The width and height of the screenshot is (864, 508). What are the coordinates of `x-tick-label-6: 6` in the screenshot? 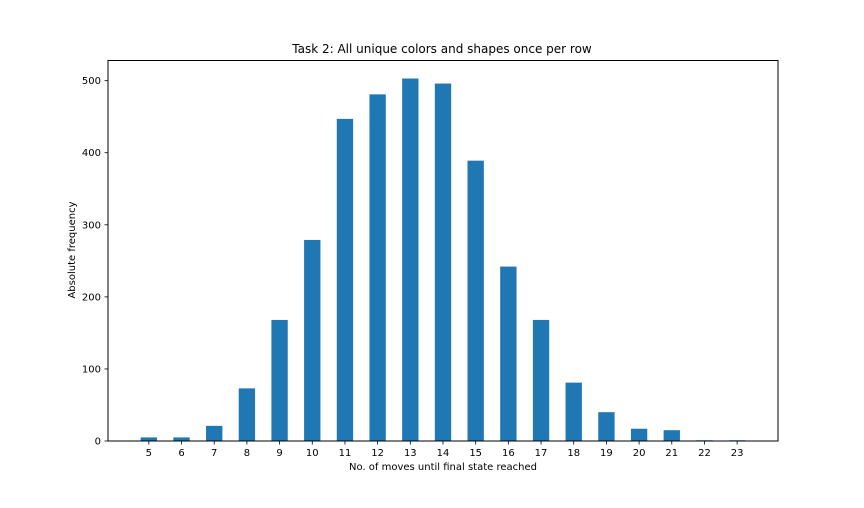 It's located at (181, 453).